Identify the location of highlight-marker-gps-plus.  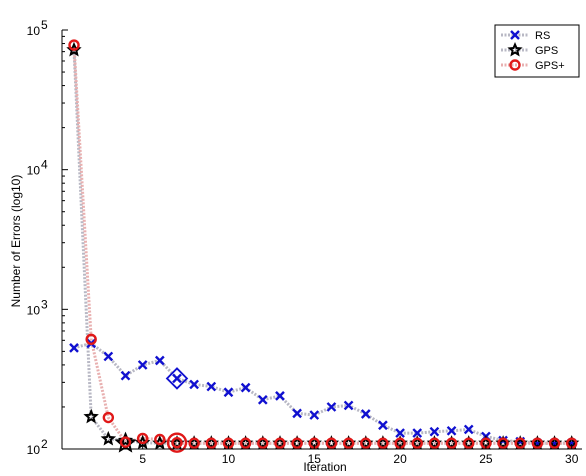
(177, 442).